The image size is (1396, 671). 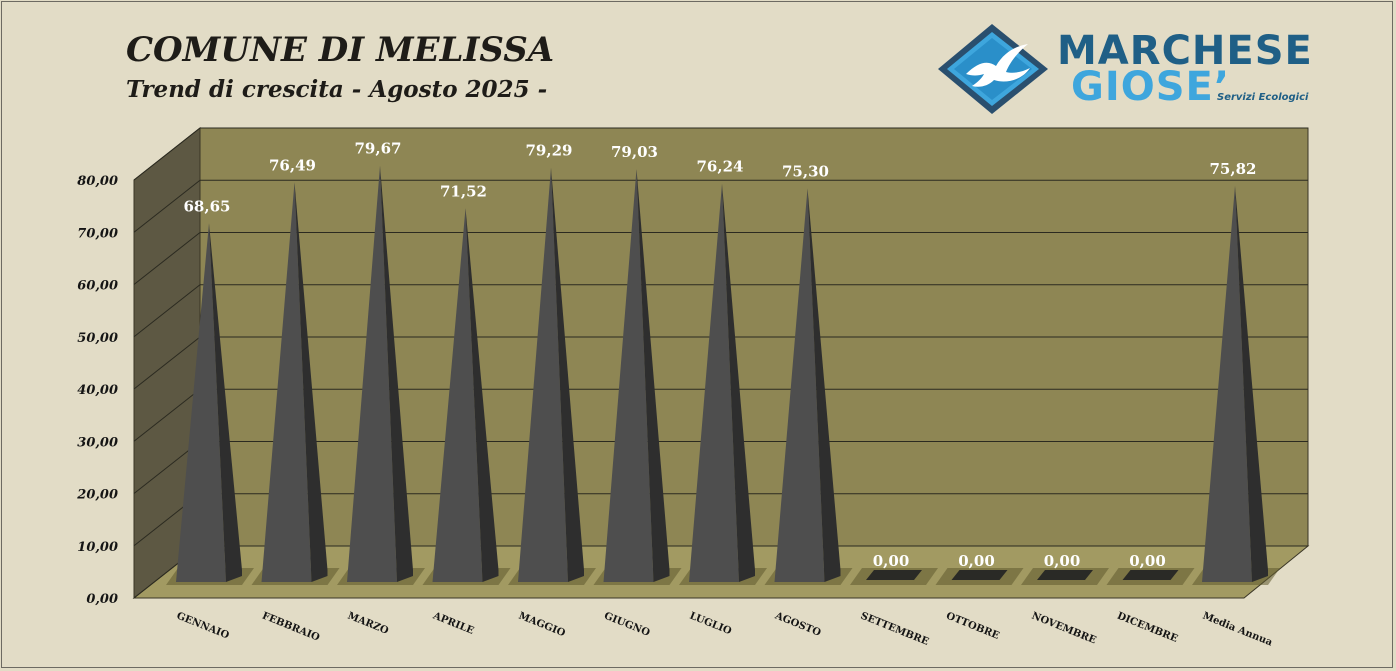 What do you see at coordinates (710, 624) in the screenshot?
I see `x-tick-label: LUGLIO` at bounding box center [710, 624].